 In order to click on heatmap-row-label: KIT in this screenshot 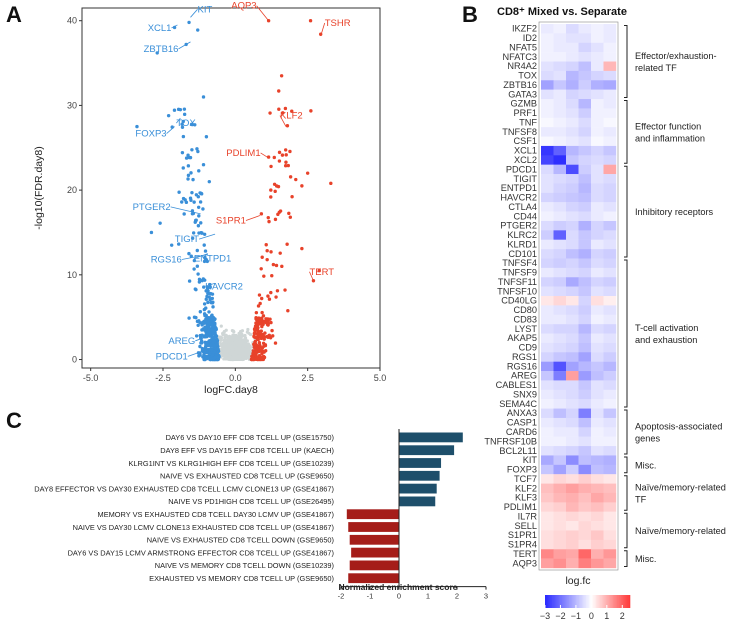, I will do `click(530, 460)`.